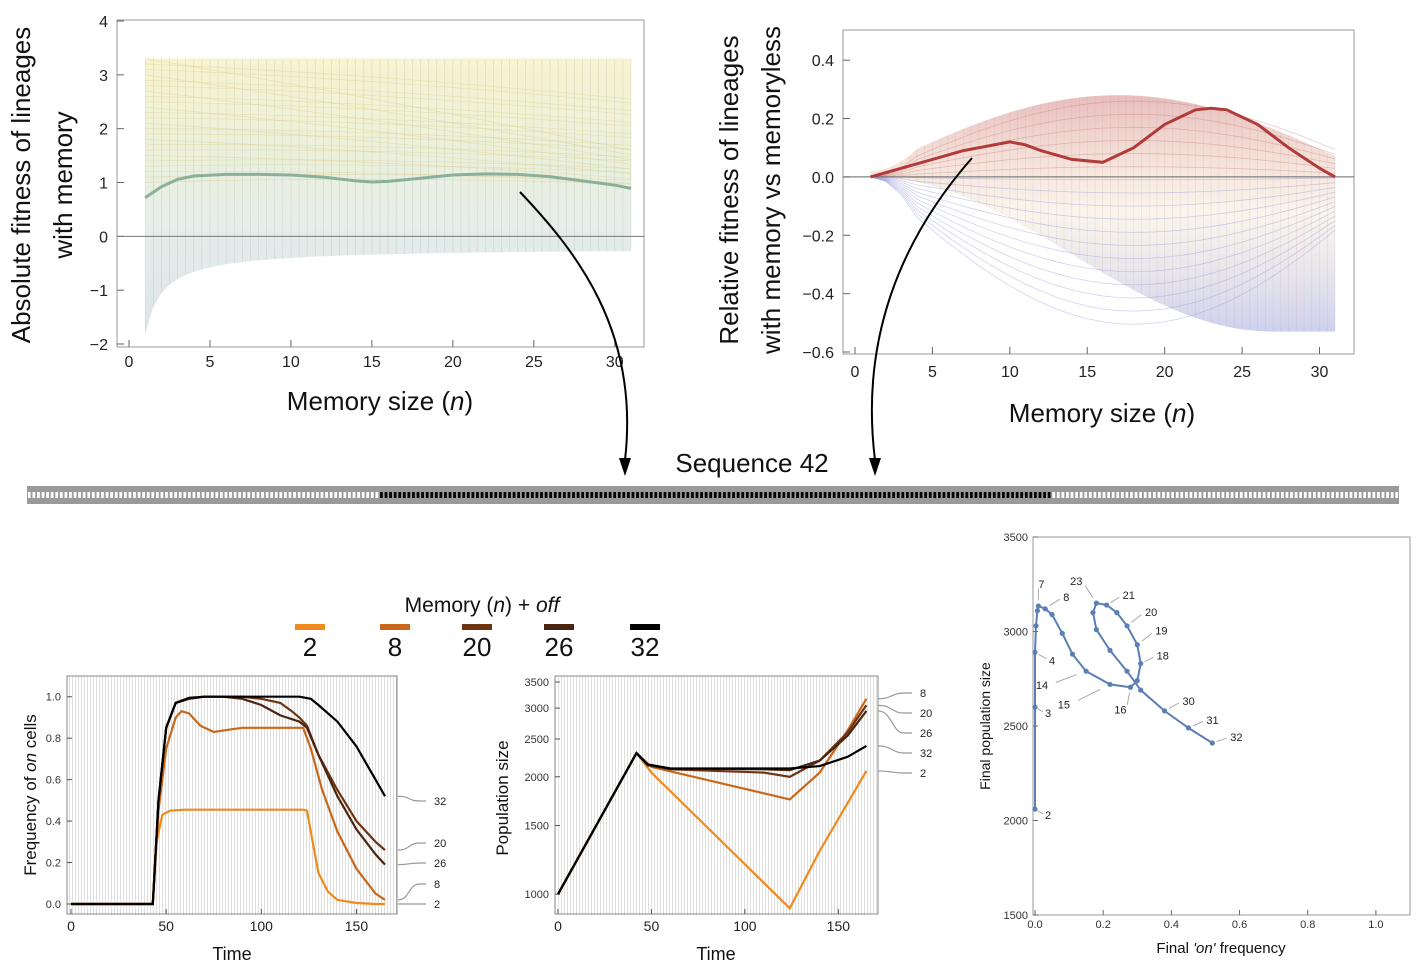 Image resolution: width=1418 pixels, height=964 pixels. I want to click on y-tick-label: 2, so click(103, 130).